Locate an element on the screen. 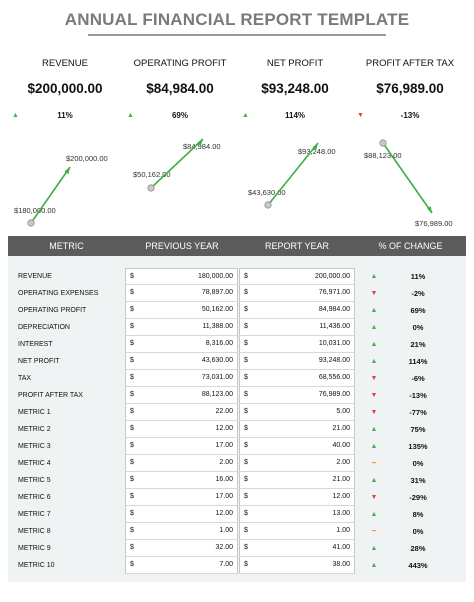 This screenshot has height=602, width=474. previous-year-cell: $2.00 is located at coordinates (181, 463).